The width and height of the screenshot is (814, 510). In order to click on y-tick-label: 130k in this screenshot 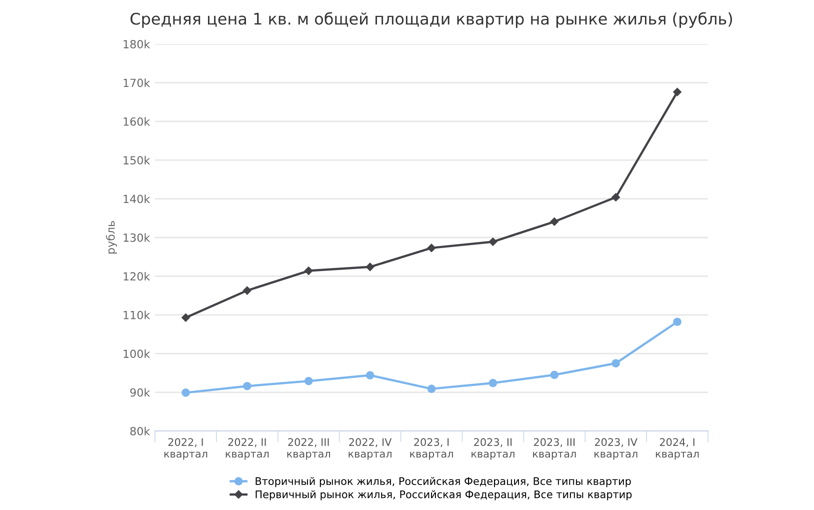, I will do `click(137, 237)`.